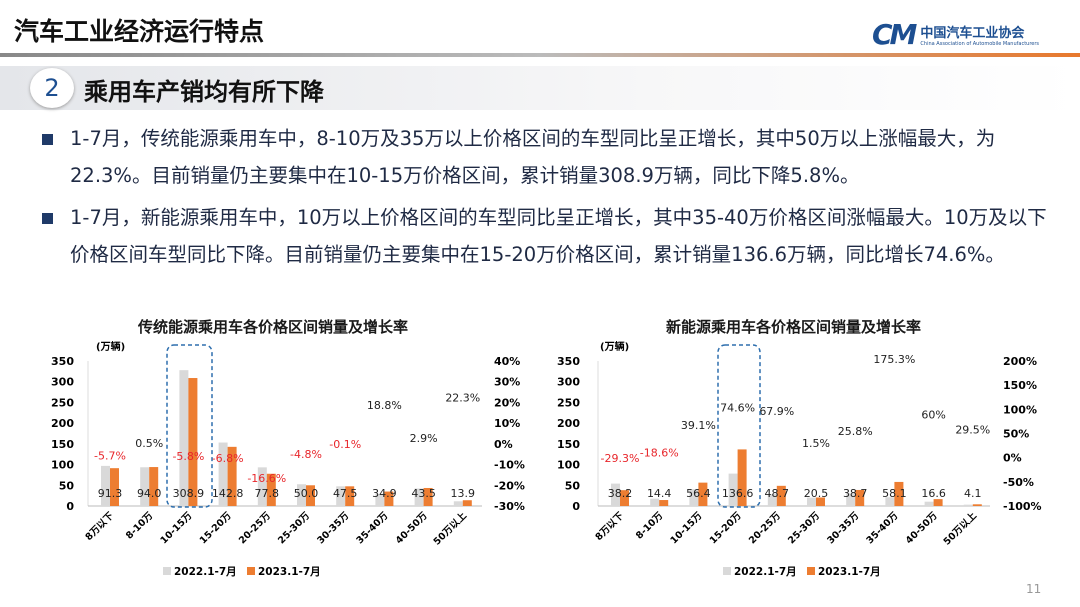 The width and height of the screenshot is (1080, 607). I want to click on y-tick-label: 0, so click(576, 506).